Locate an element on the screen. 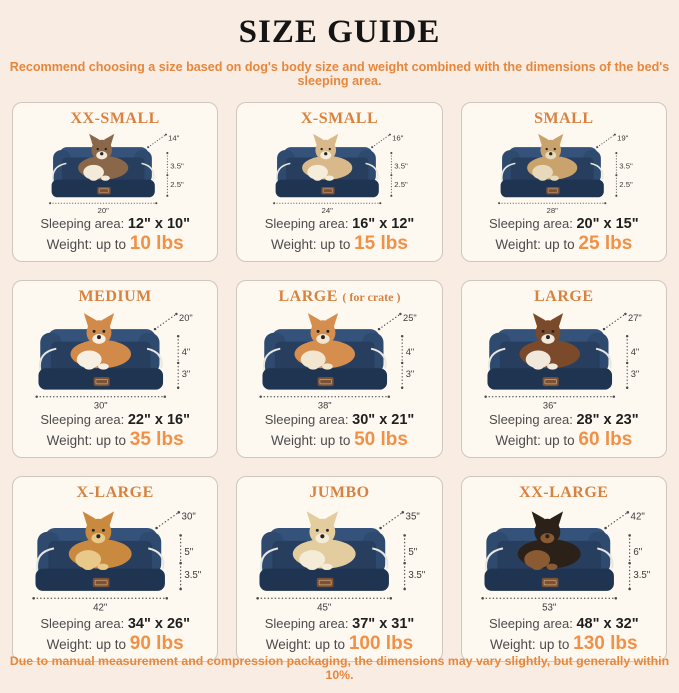 Image resolution: width=679 pixels, height=693 pixels. sleeping-area-value: 28" x 23" is located at coordinates (607, 420).